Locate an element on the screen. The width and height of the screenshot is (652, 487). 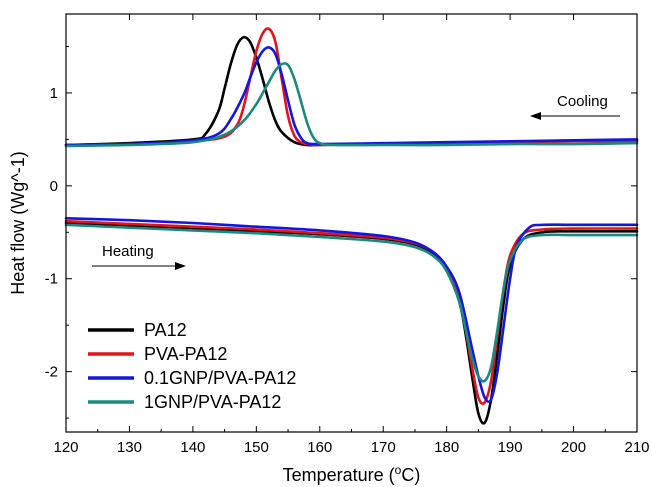
legend-label-pa12: PA12 is located at coordinates (165, 330).